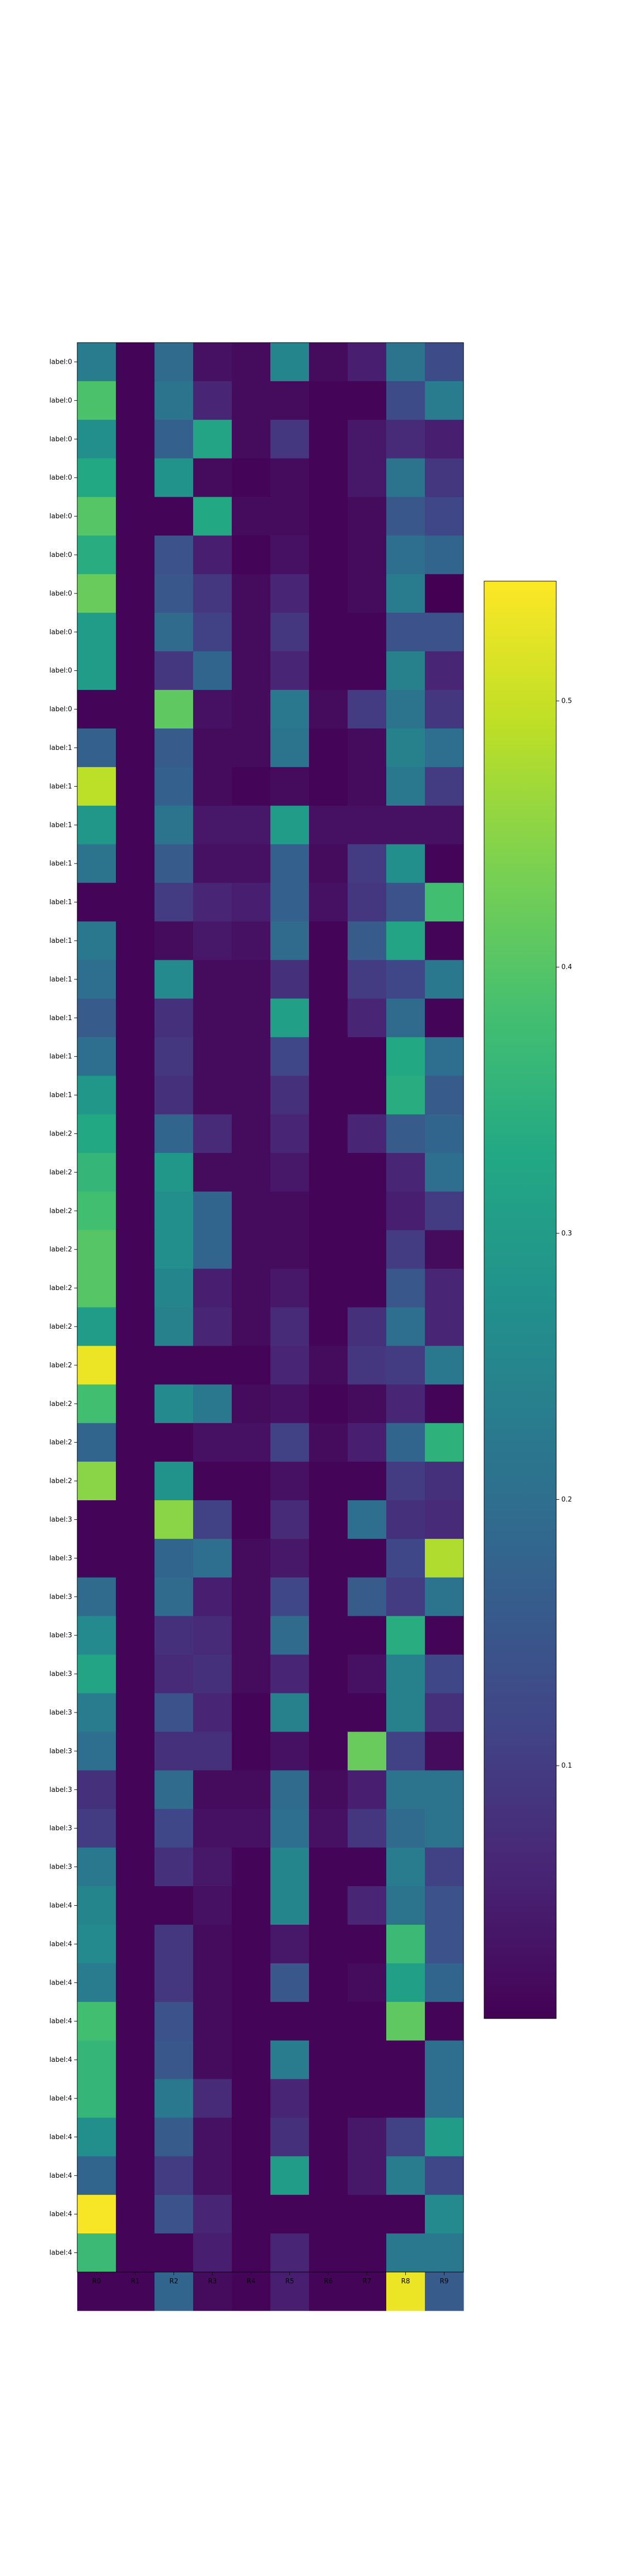 The image size is (618, 2576). What do you see at coordinates (520, 1300) in the screenshot?
I see `colorbar` at bounding box center [520, 1300].